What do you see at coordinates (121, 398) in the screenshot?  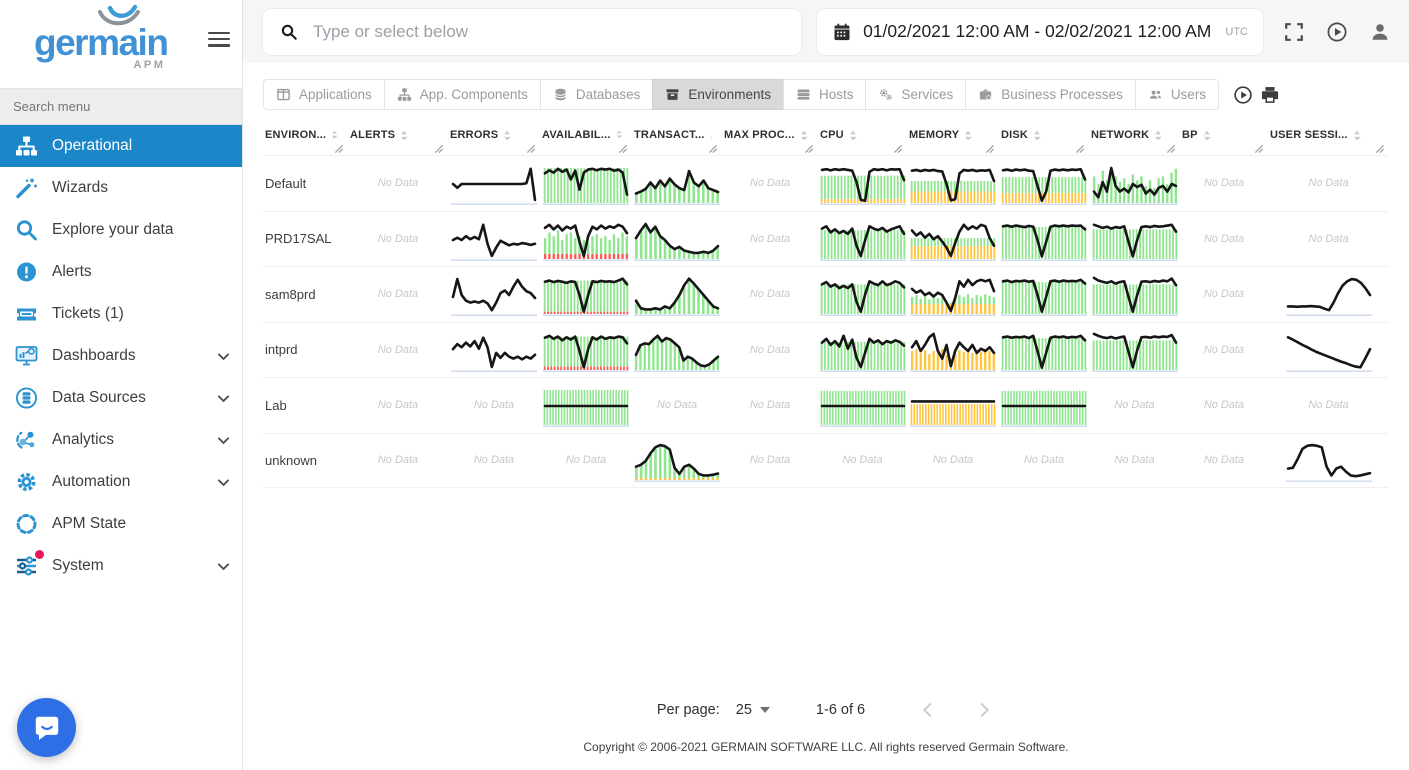 I see `sidebar-item-data-sources: Data Sources` at bounding box center [121, 398].